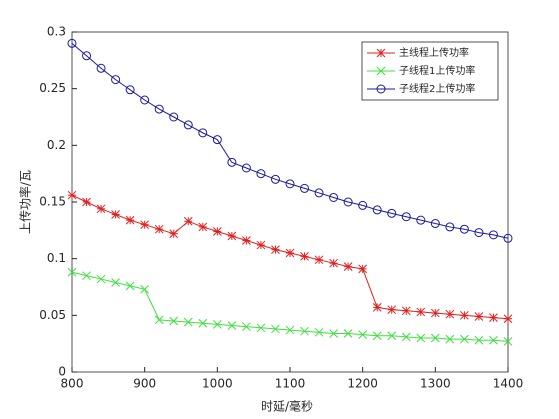 The height and width of the screenshot is (419, 559). I want to click on y-tick-label: 0, so click(62, 372).